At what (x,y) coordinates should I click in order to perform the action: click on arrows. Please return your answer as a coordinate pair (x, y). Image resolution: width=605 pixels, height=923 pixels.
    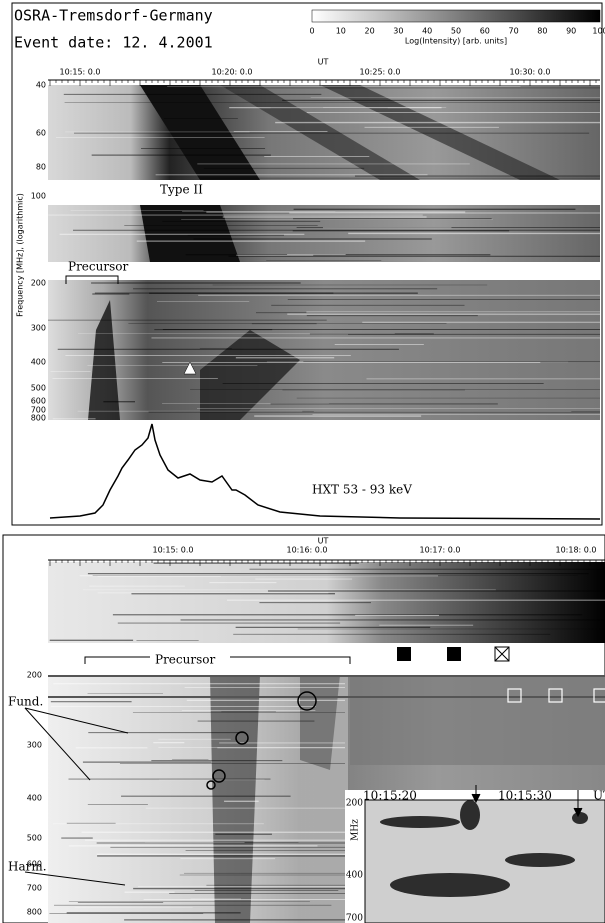
    Looking at the image, I should click on (76, 796).